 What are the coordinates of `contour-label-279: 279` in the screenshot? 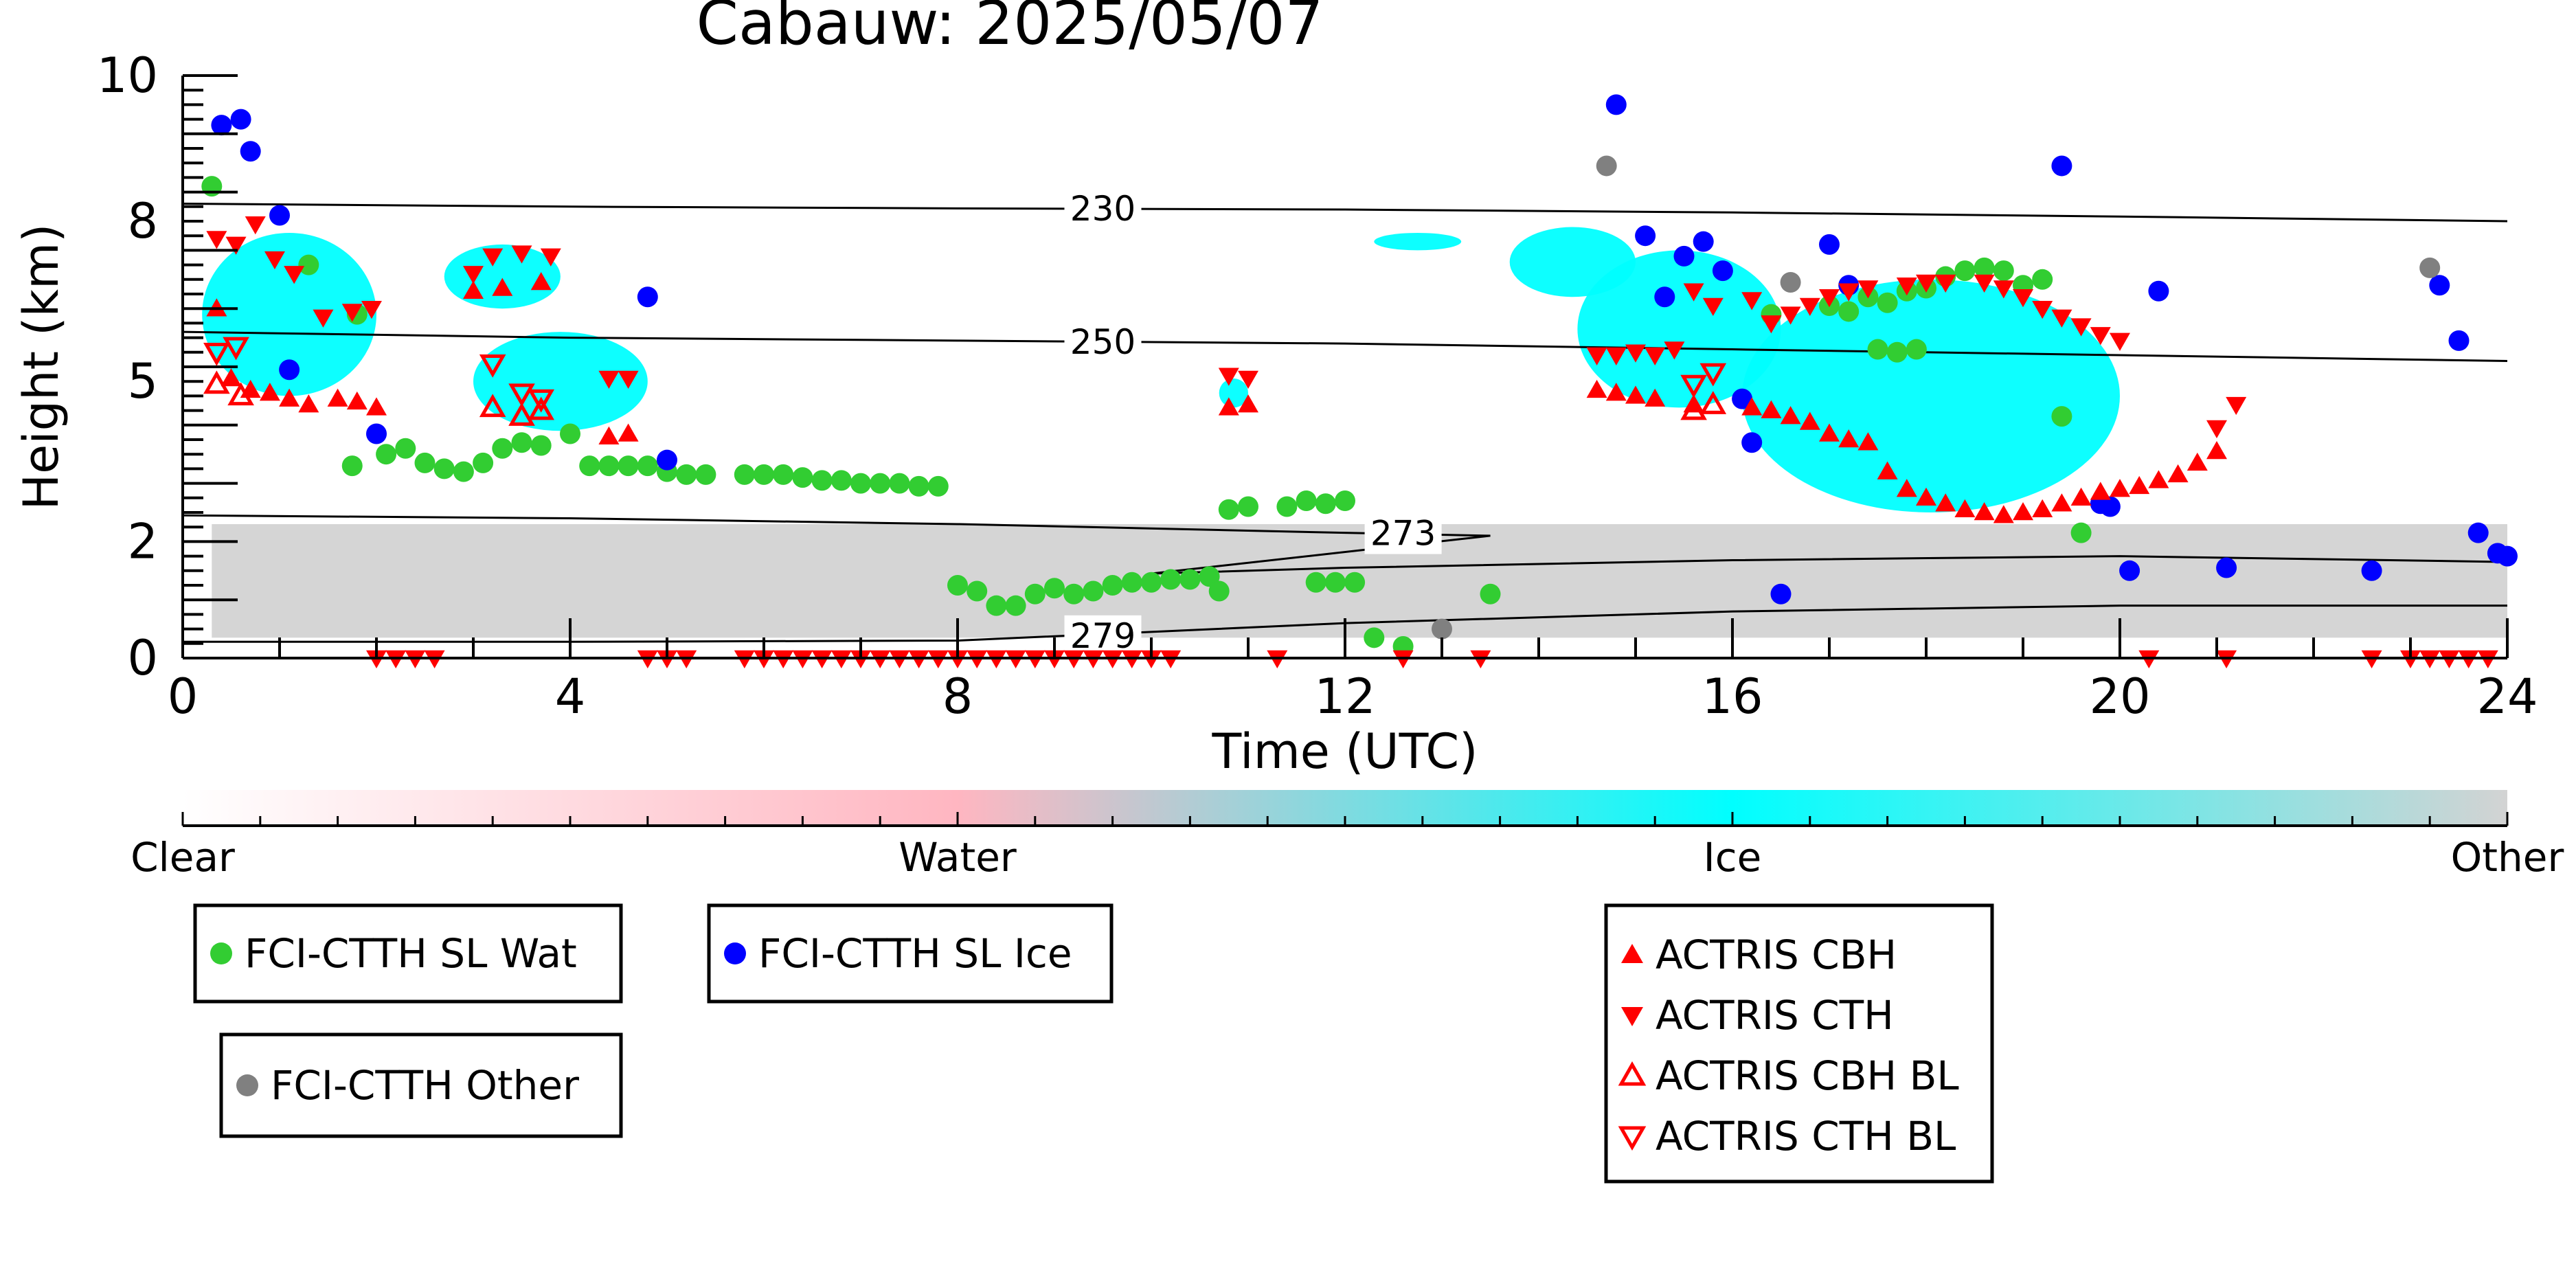 It's located at (1103, 636).